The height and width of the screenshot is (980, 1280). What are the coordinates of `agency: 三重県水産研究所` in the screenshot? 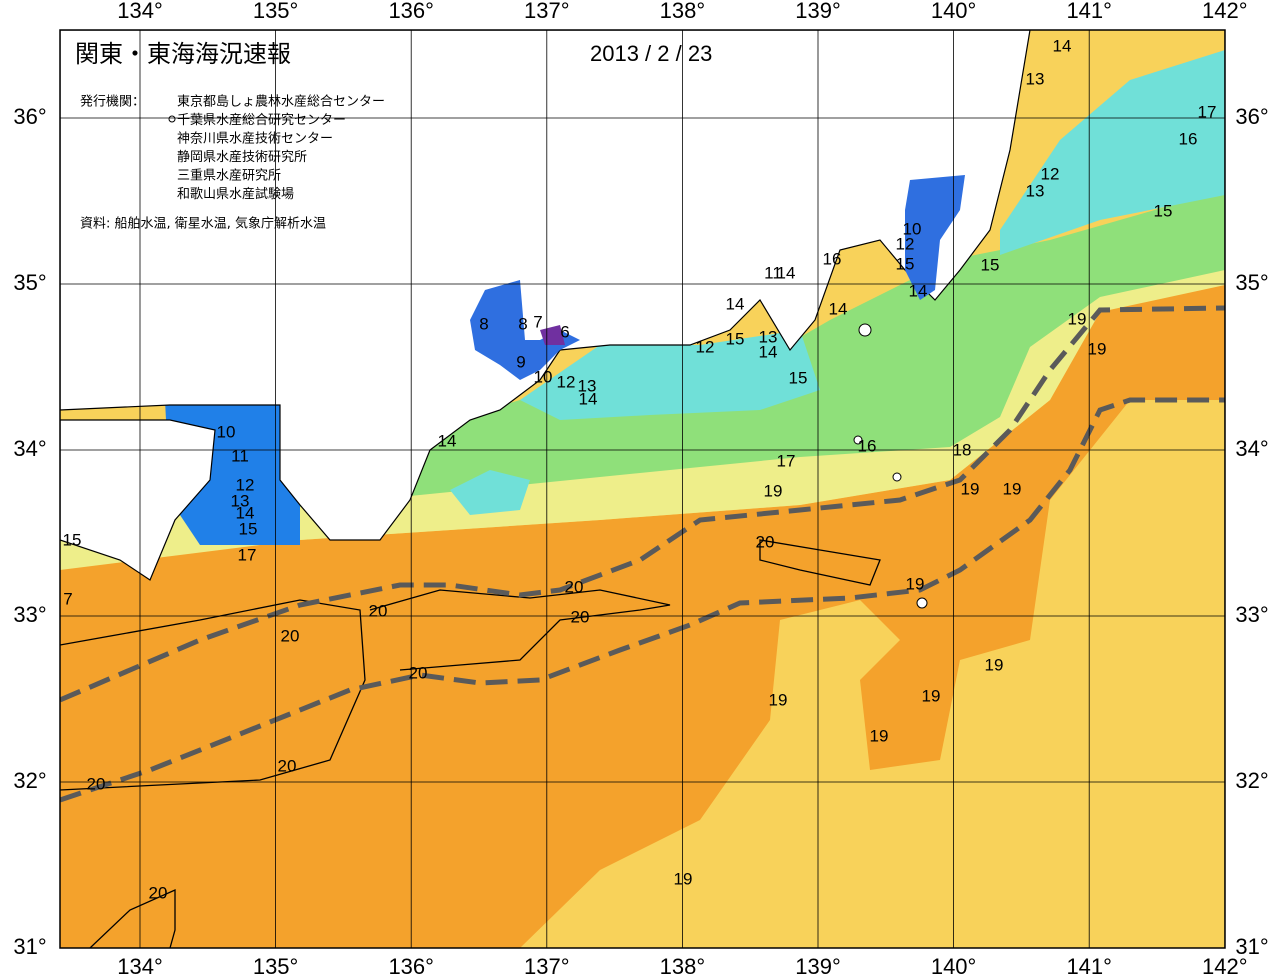 It's located at (229, 176).